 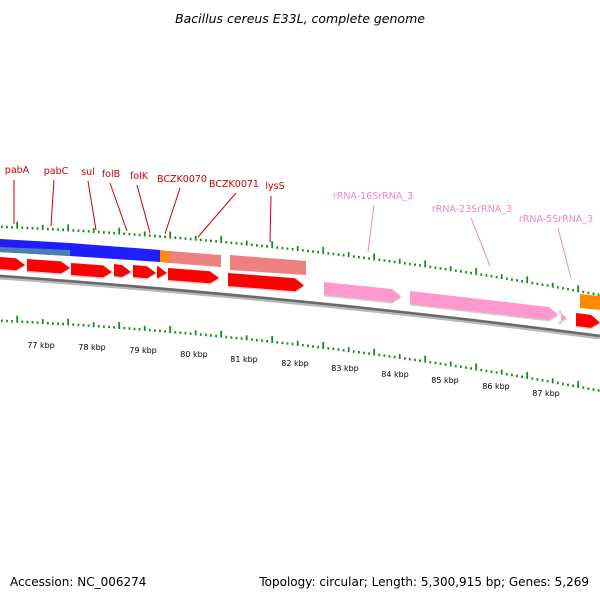 I want to click on cog-block-steel, so click(x=35, y=251).